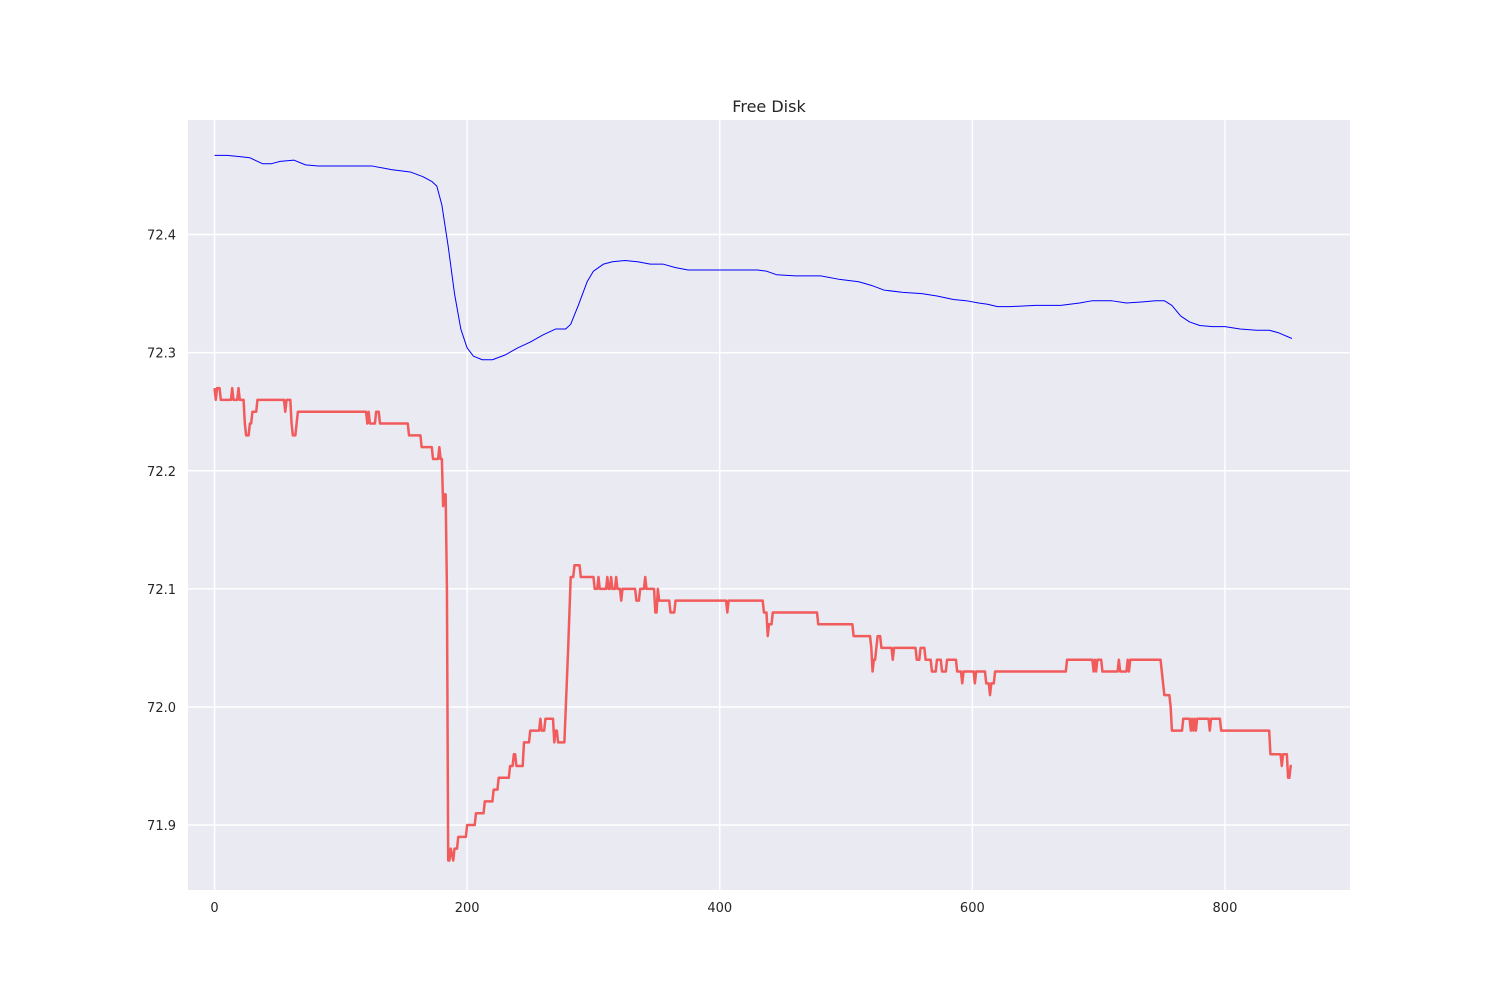 The height and width of the screenshot is (1000, 1500). I want to click on y-axis-ticks: 71.9 72.0 72.1 72.2 72.3 72.4, so click(161, 531).